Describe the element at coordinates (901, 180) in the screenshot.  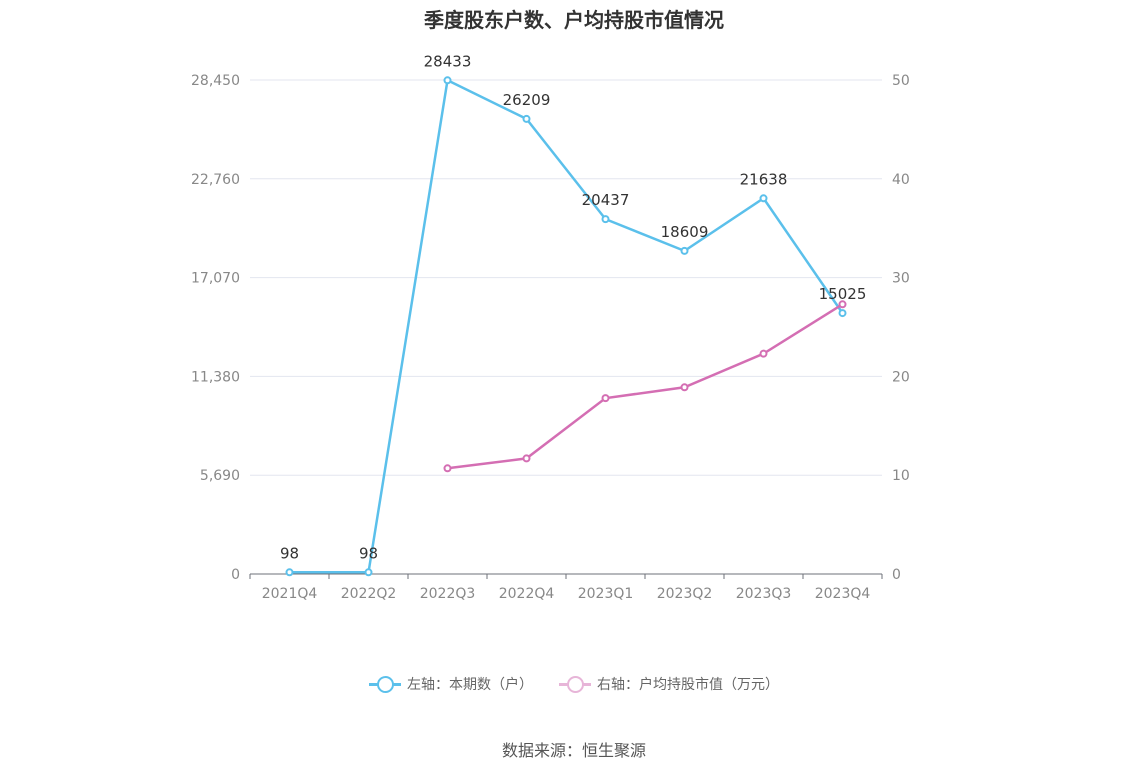
I see `y-right-tick-label: 40` at that location.